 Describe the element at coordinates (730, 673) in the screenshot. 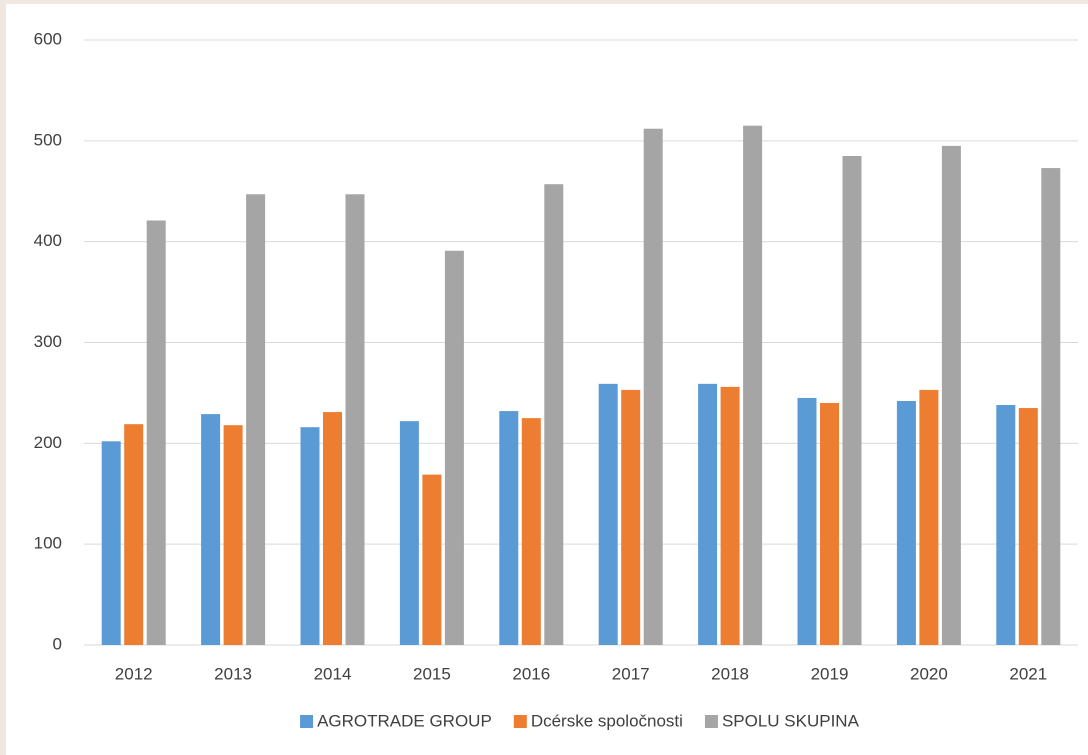

I see `x-tick-label: 2018` at that location.